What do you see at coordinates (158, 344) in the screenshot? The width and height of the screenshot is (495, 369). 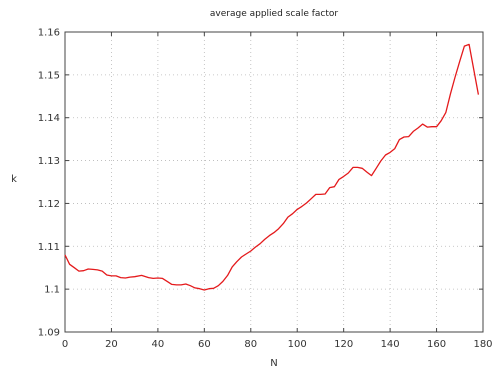 I see `x-tick-label: 40` at bounding box center [158, 344].